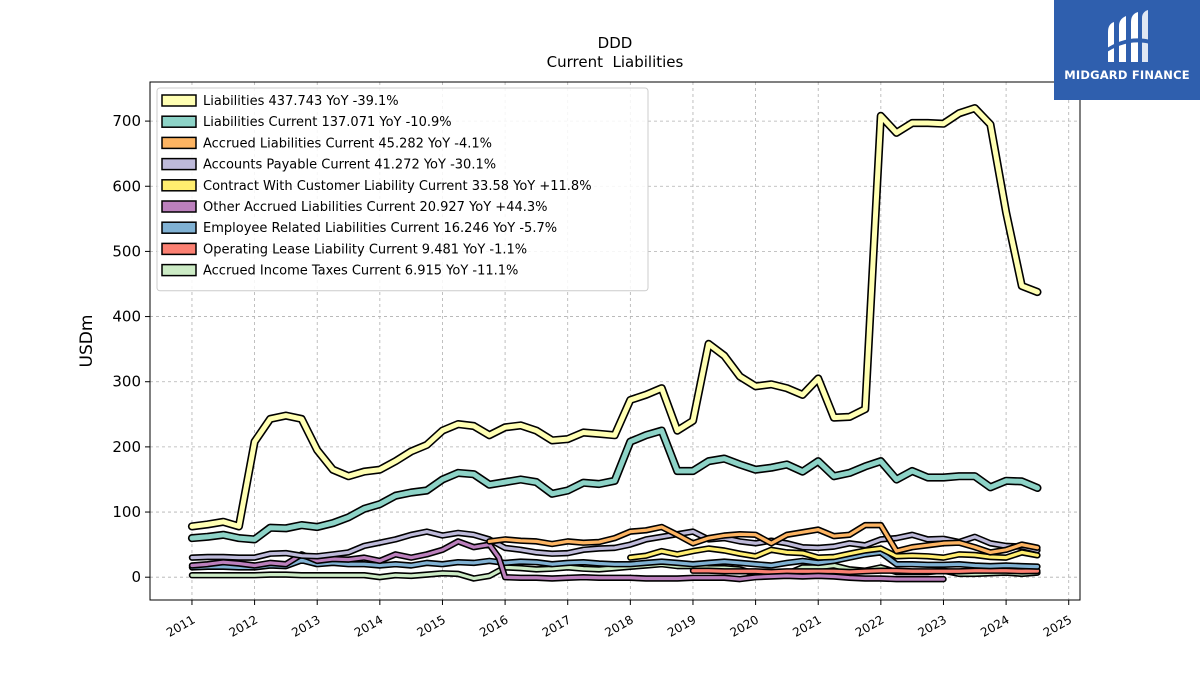 Image resolution: width=1200 pixels, height=675 pixels. I want to click on series-employee-related-liabilities-current, so click(614, 560).